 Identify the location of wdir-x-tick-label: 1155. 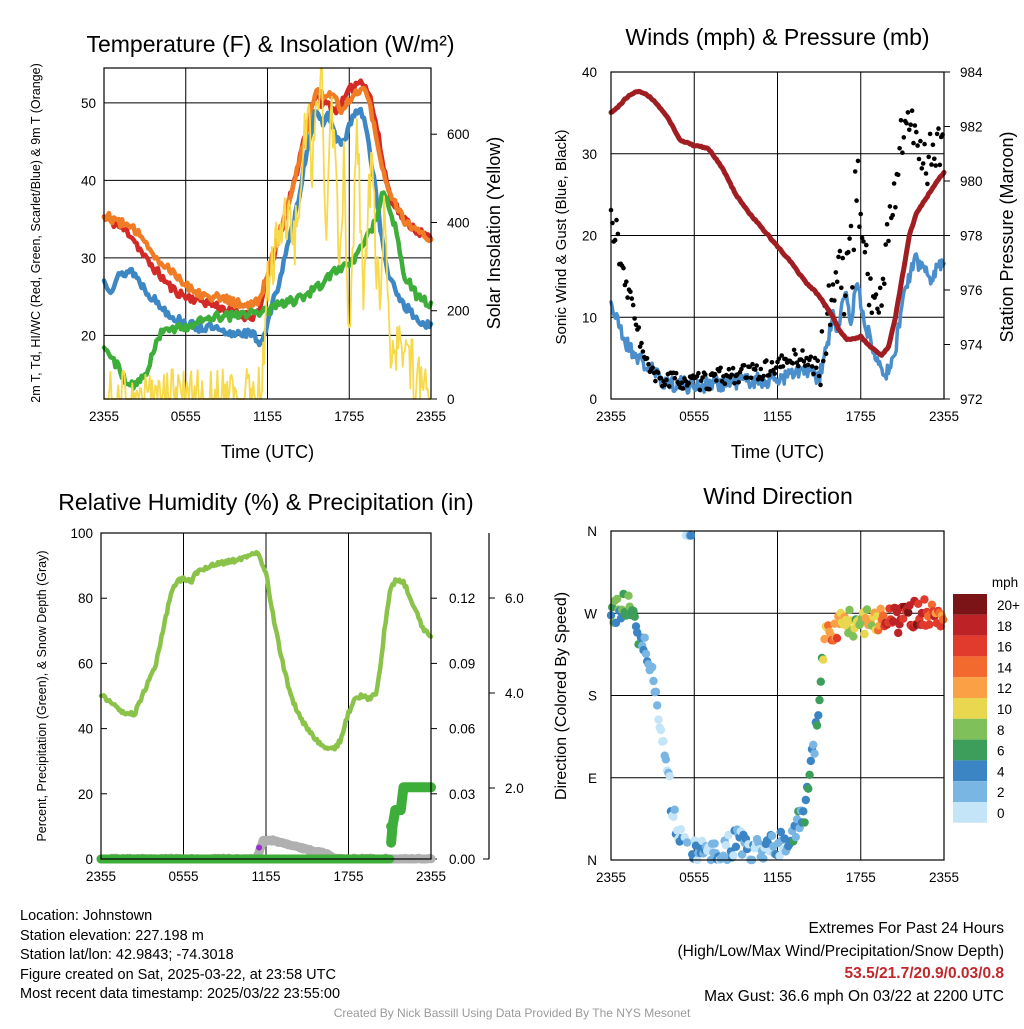
(777, 877).